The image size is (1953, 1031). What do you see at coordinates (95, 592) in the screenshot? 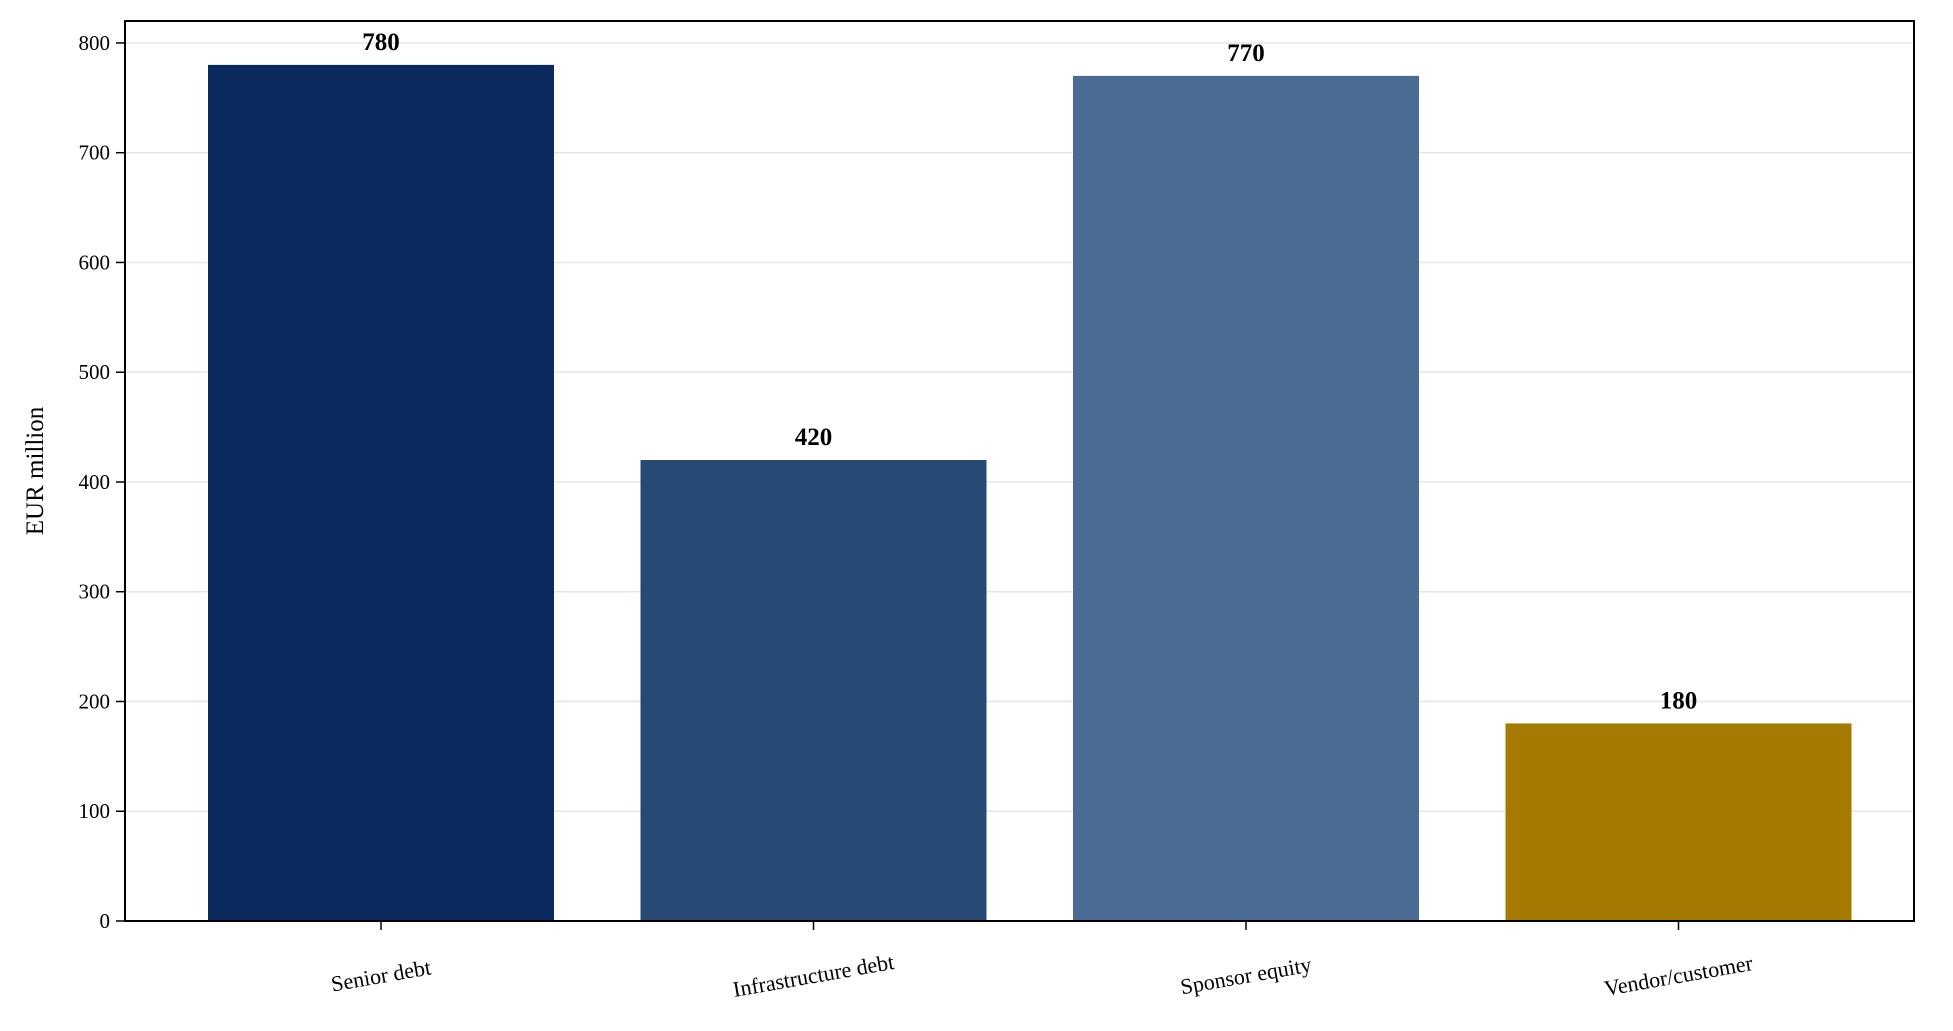
I see `y-tick-label: 300` at bounding box center [95, 592].